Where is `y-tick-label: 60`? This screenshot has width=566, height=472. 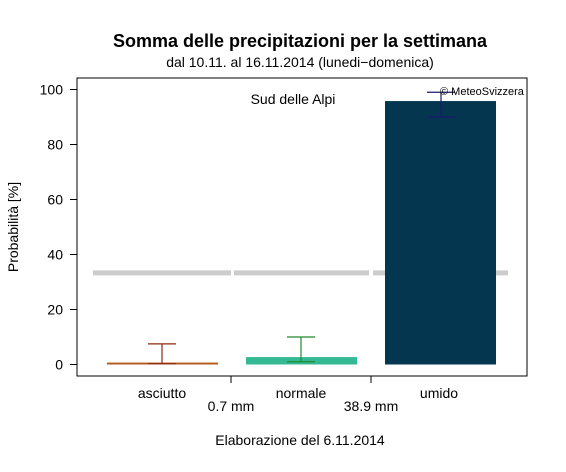
y-tick-label: 60 is located at coordinates (55, 200).